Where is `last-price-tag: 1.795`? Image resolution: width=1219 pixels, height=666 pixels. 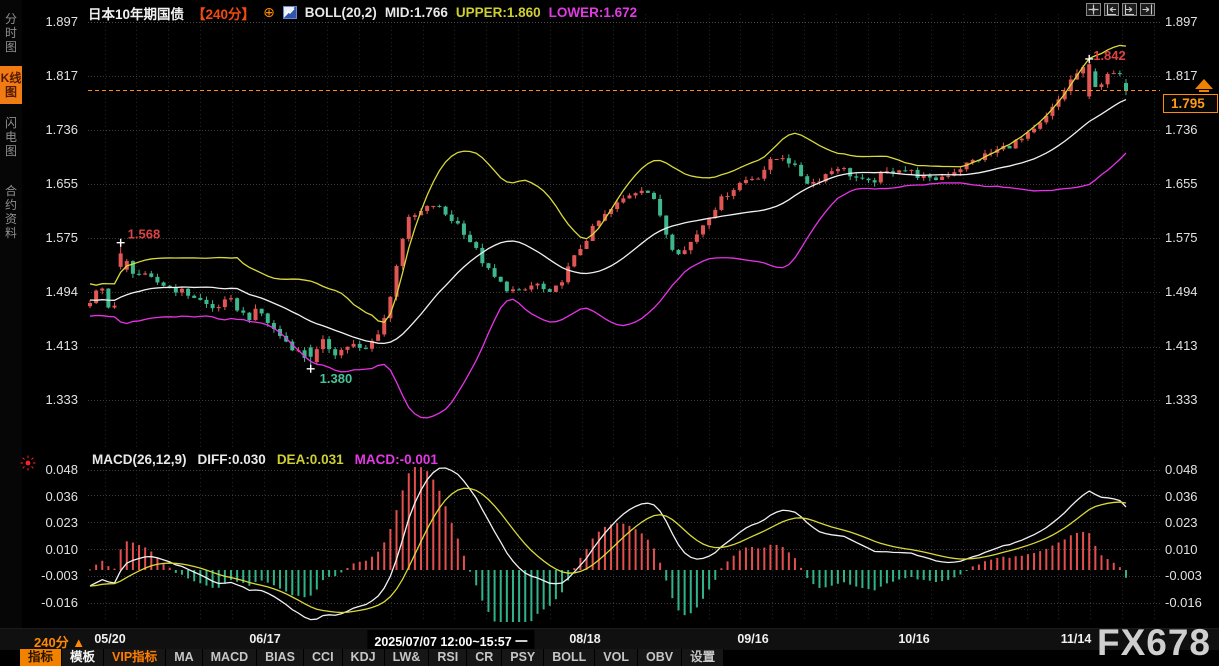
last-price-tag: 1.795 is located at coordinates (1190, 103).